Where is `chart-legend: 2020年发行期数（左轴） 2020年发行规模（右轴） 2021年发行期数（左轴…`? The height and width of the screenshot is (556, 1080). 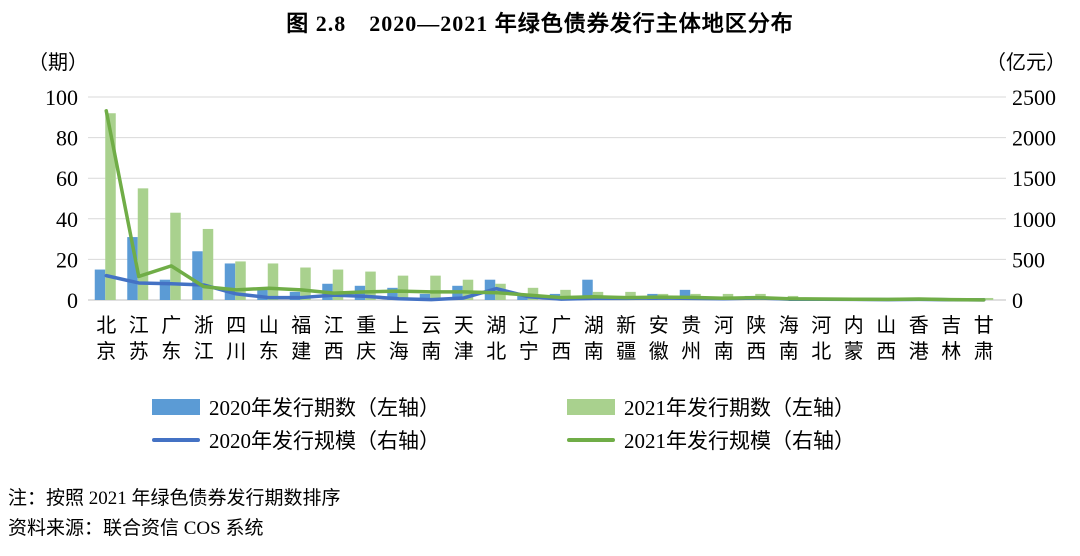 chart-legend: 2020年发行期数（左轴） 2020年发行规模（右轴） 2021年发行期数（左轴… is located at coordinates (540, 430).